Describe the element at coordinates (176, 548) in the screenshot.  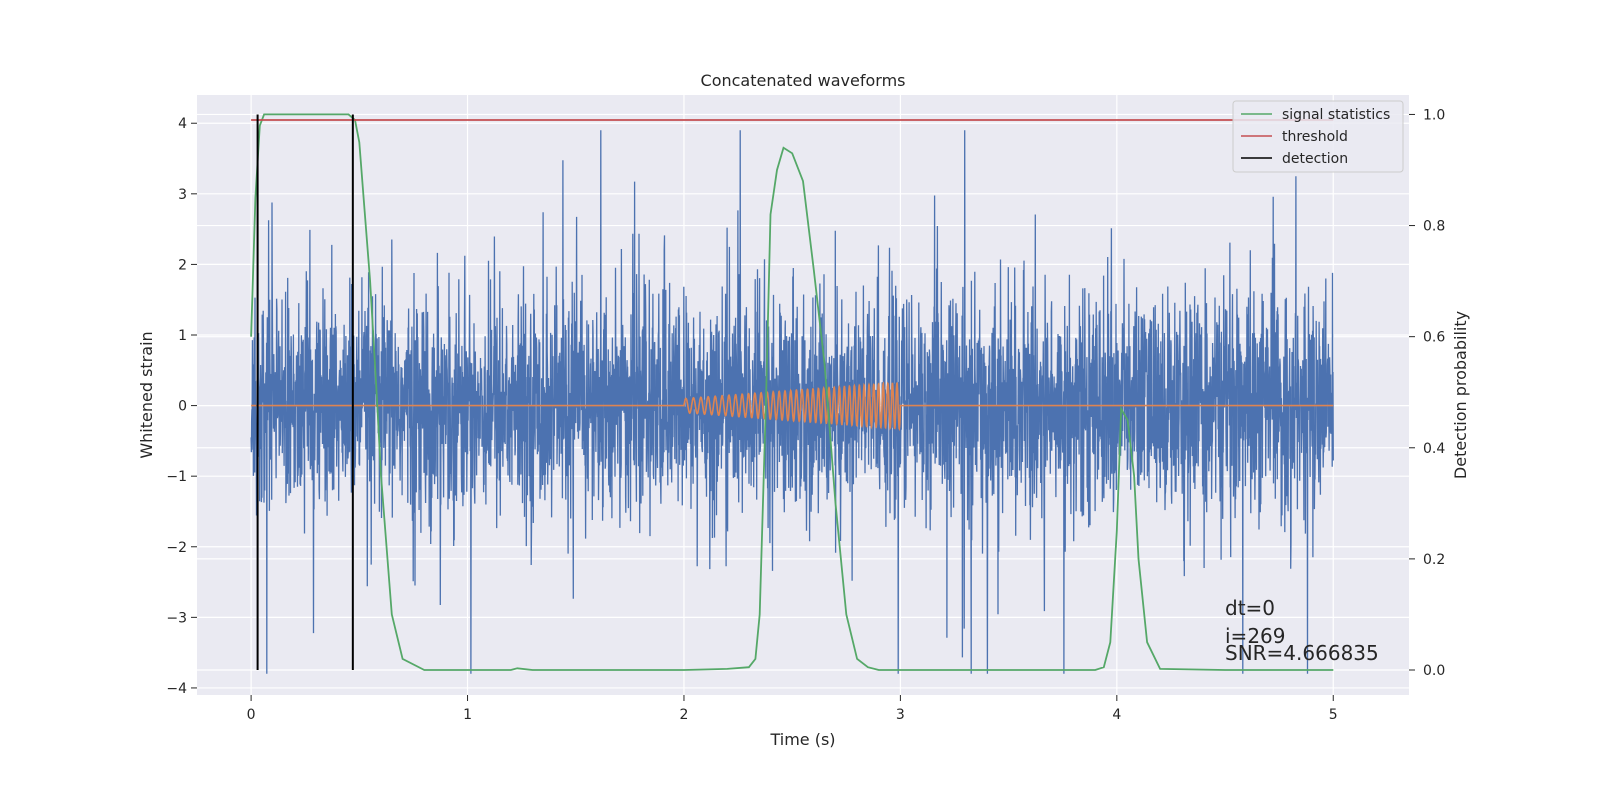
I see `y-tick-label: −2` at that location.